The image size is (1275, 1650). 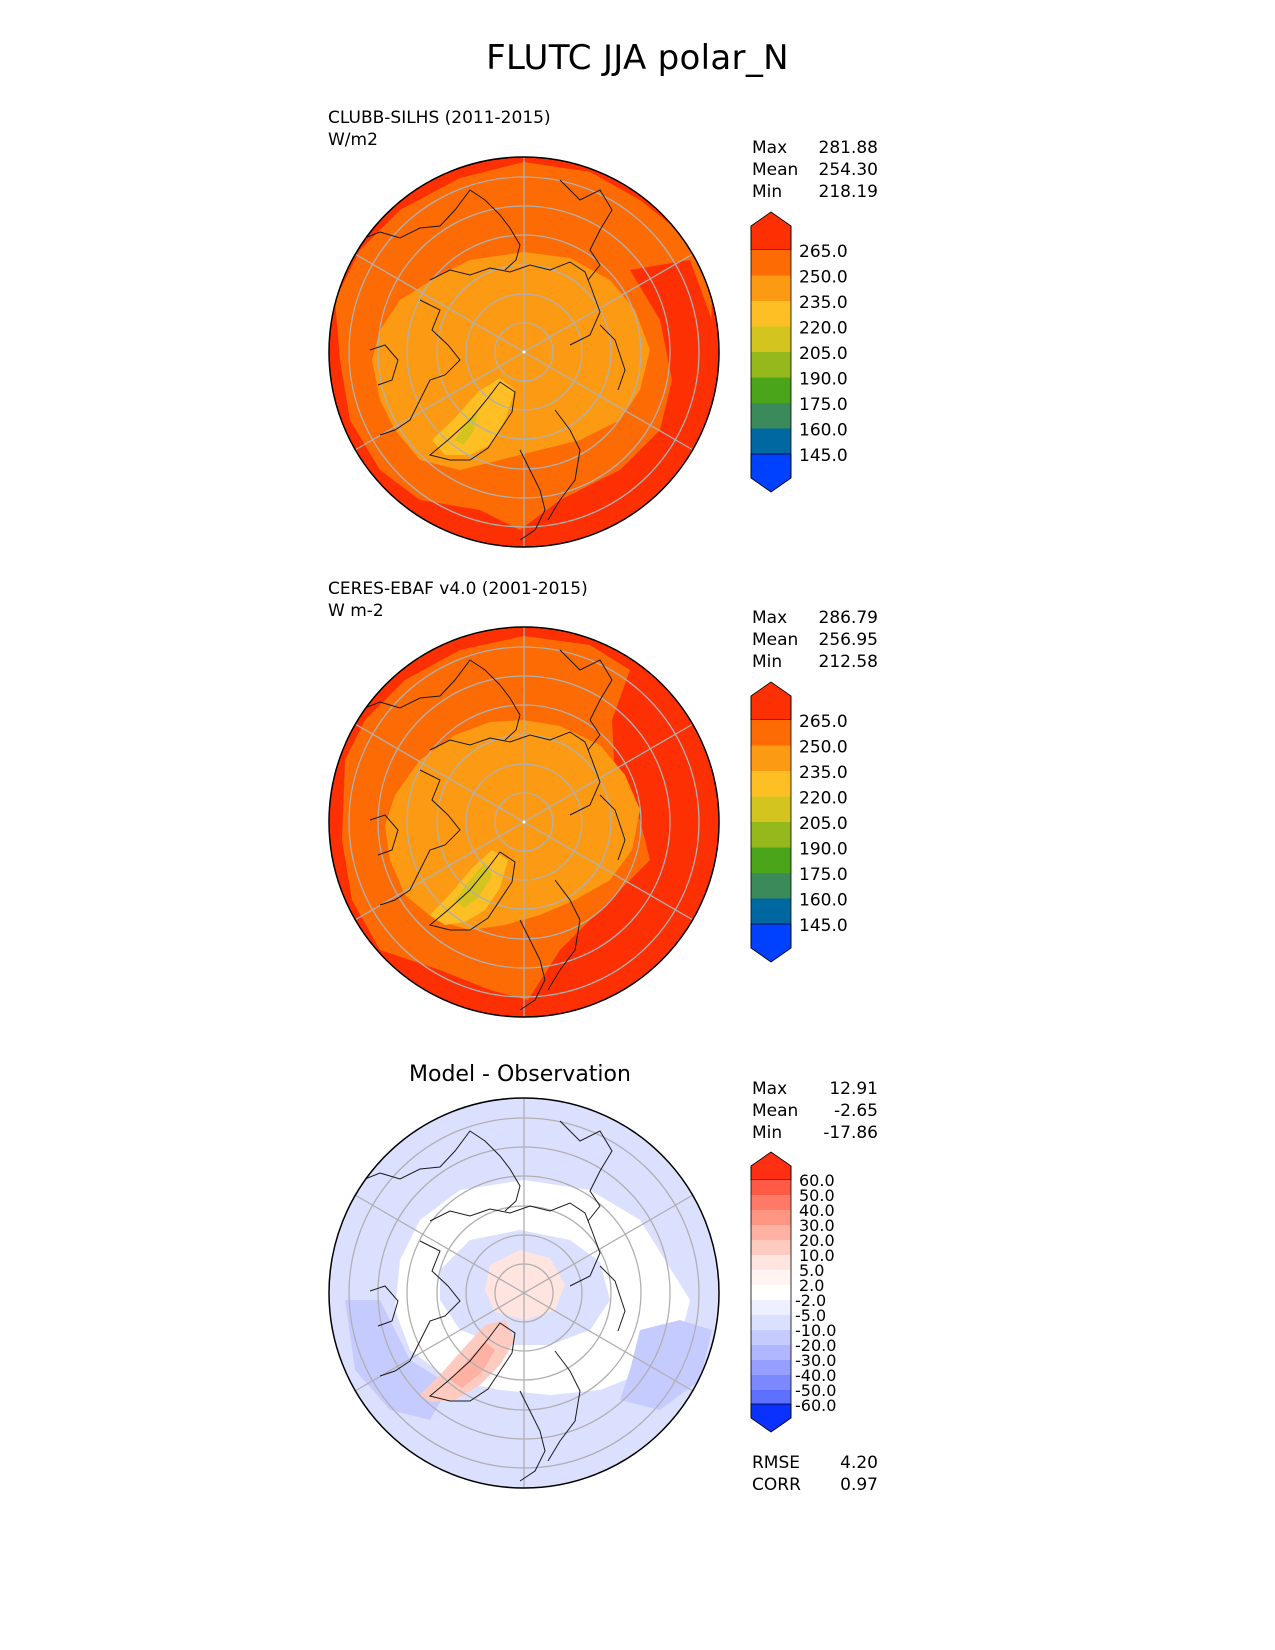 I want to click on model-panel-label: CLUBB-SILHS (2011-2015) W/m2, so click(x=439, y=129).